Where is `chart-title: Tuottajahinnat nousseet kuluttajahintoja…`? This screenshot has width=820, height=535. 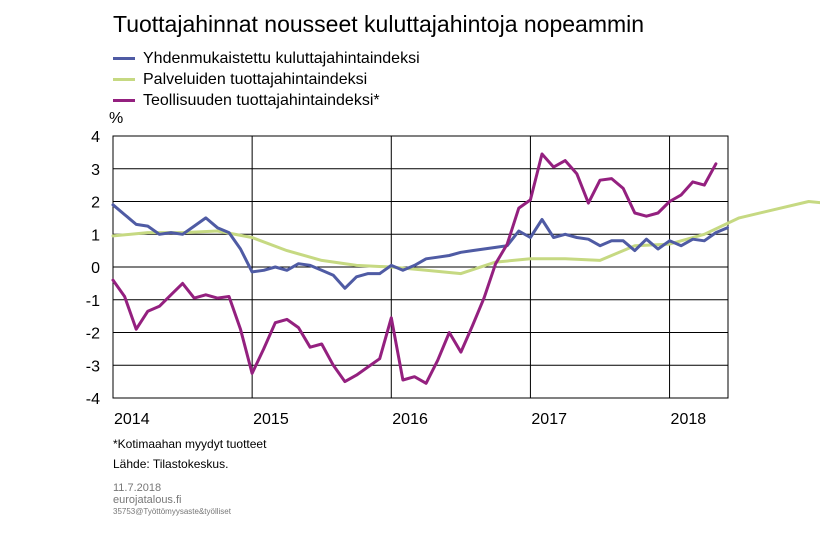 chart-title: Tuottajahinnat nousseet kuluttajahintoja… is located at coordinates (379, 24).